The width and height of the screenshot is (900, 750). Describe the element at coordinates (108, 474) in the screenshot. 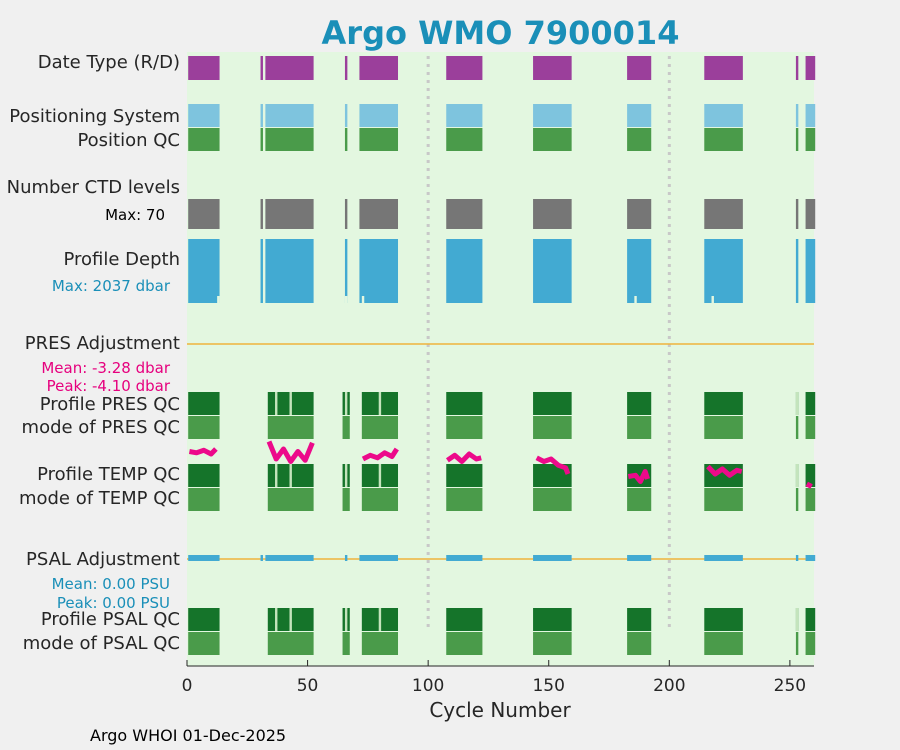

I see `label-profile-temp-qc: Profile TEMP QC` at that location.